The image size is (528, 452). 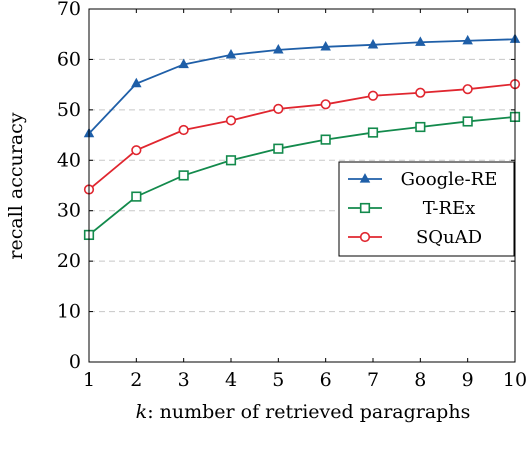 I want to click on y-tick-label: 40, so click(x=69, y=160).